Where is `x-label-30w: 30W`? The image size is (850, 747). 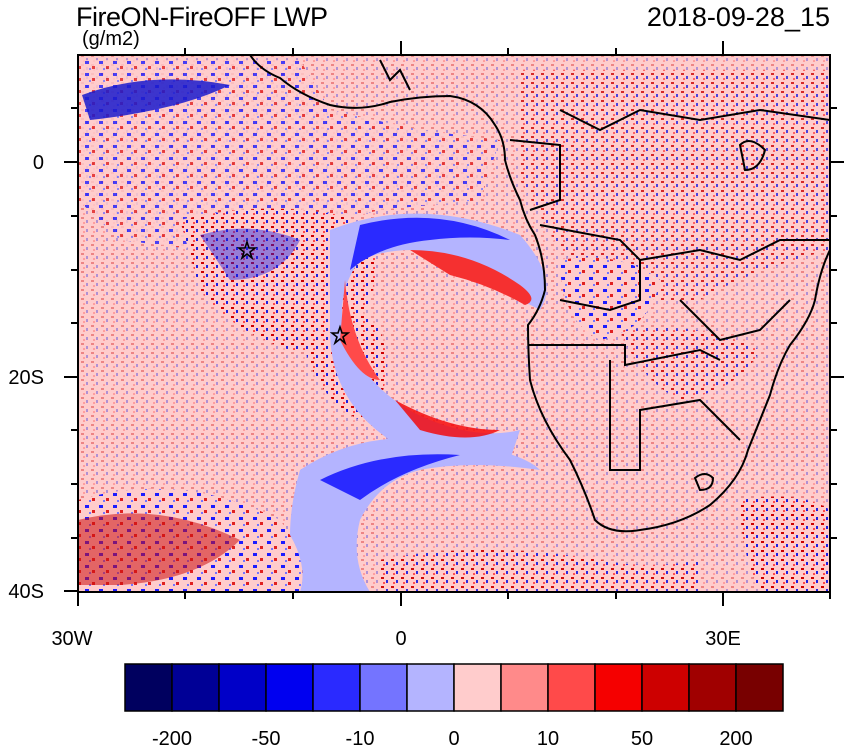
x-label-30w: 30W is located at coordinates (71, 639).